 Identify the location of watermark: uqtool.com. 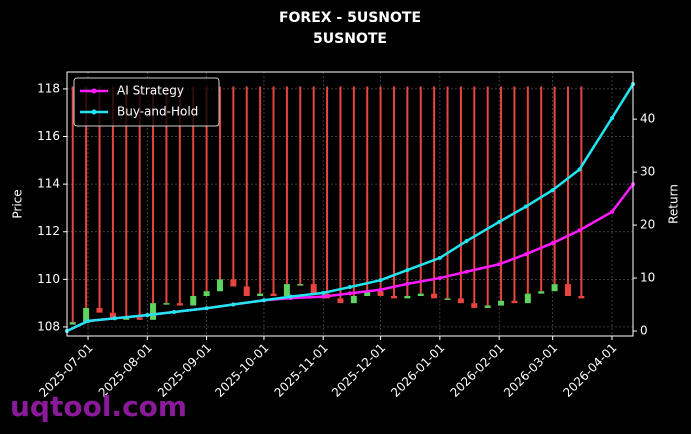
(98, 406).